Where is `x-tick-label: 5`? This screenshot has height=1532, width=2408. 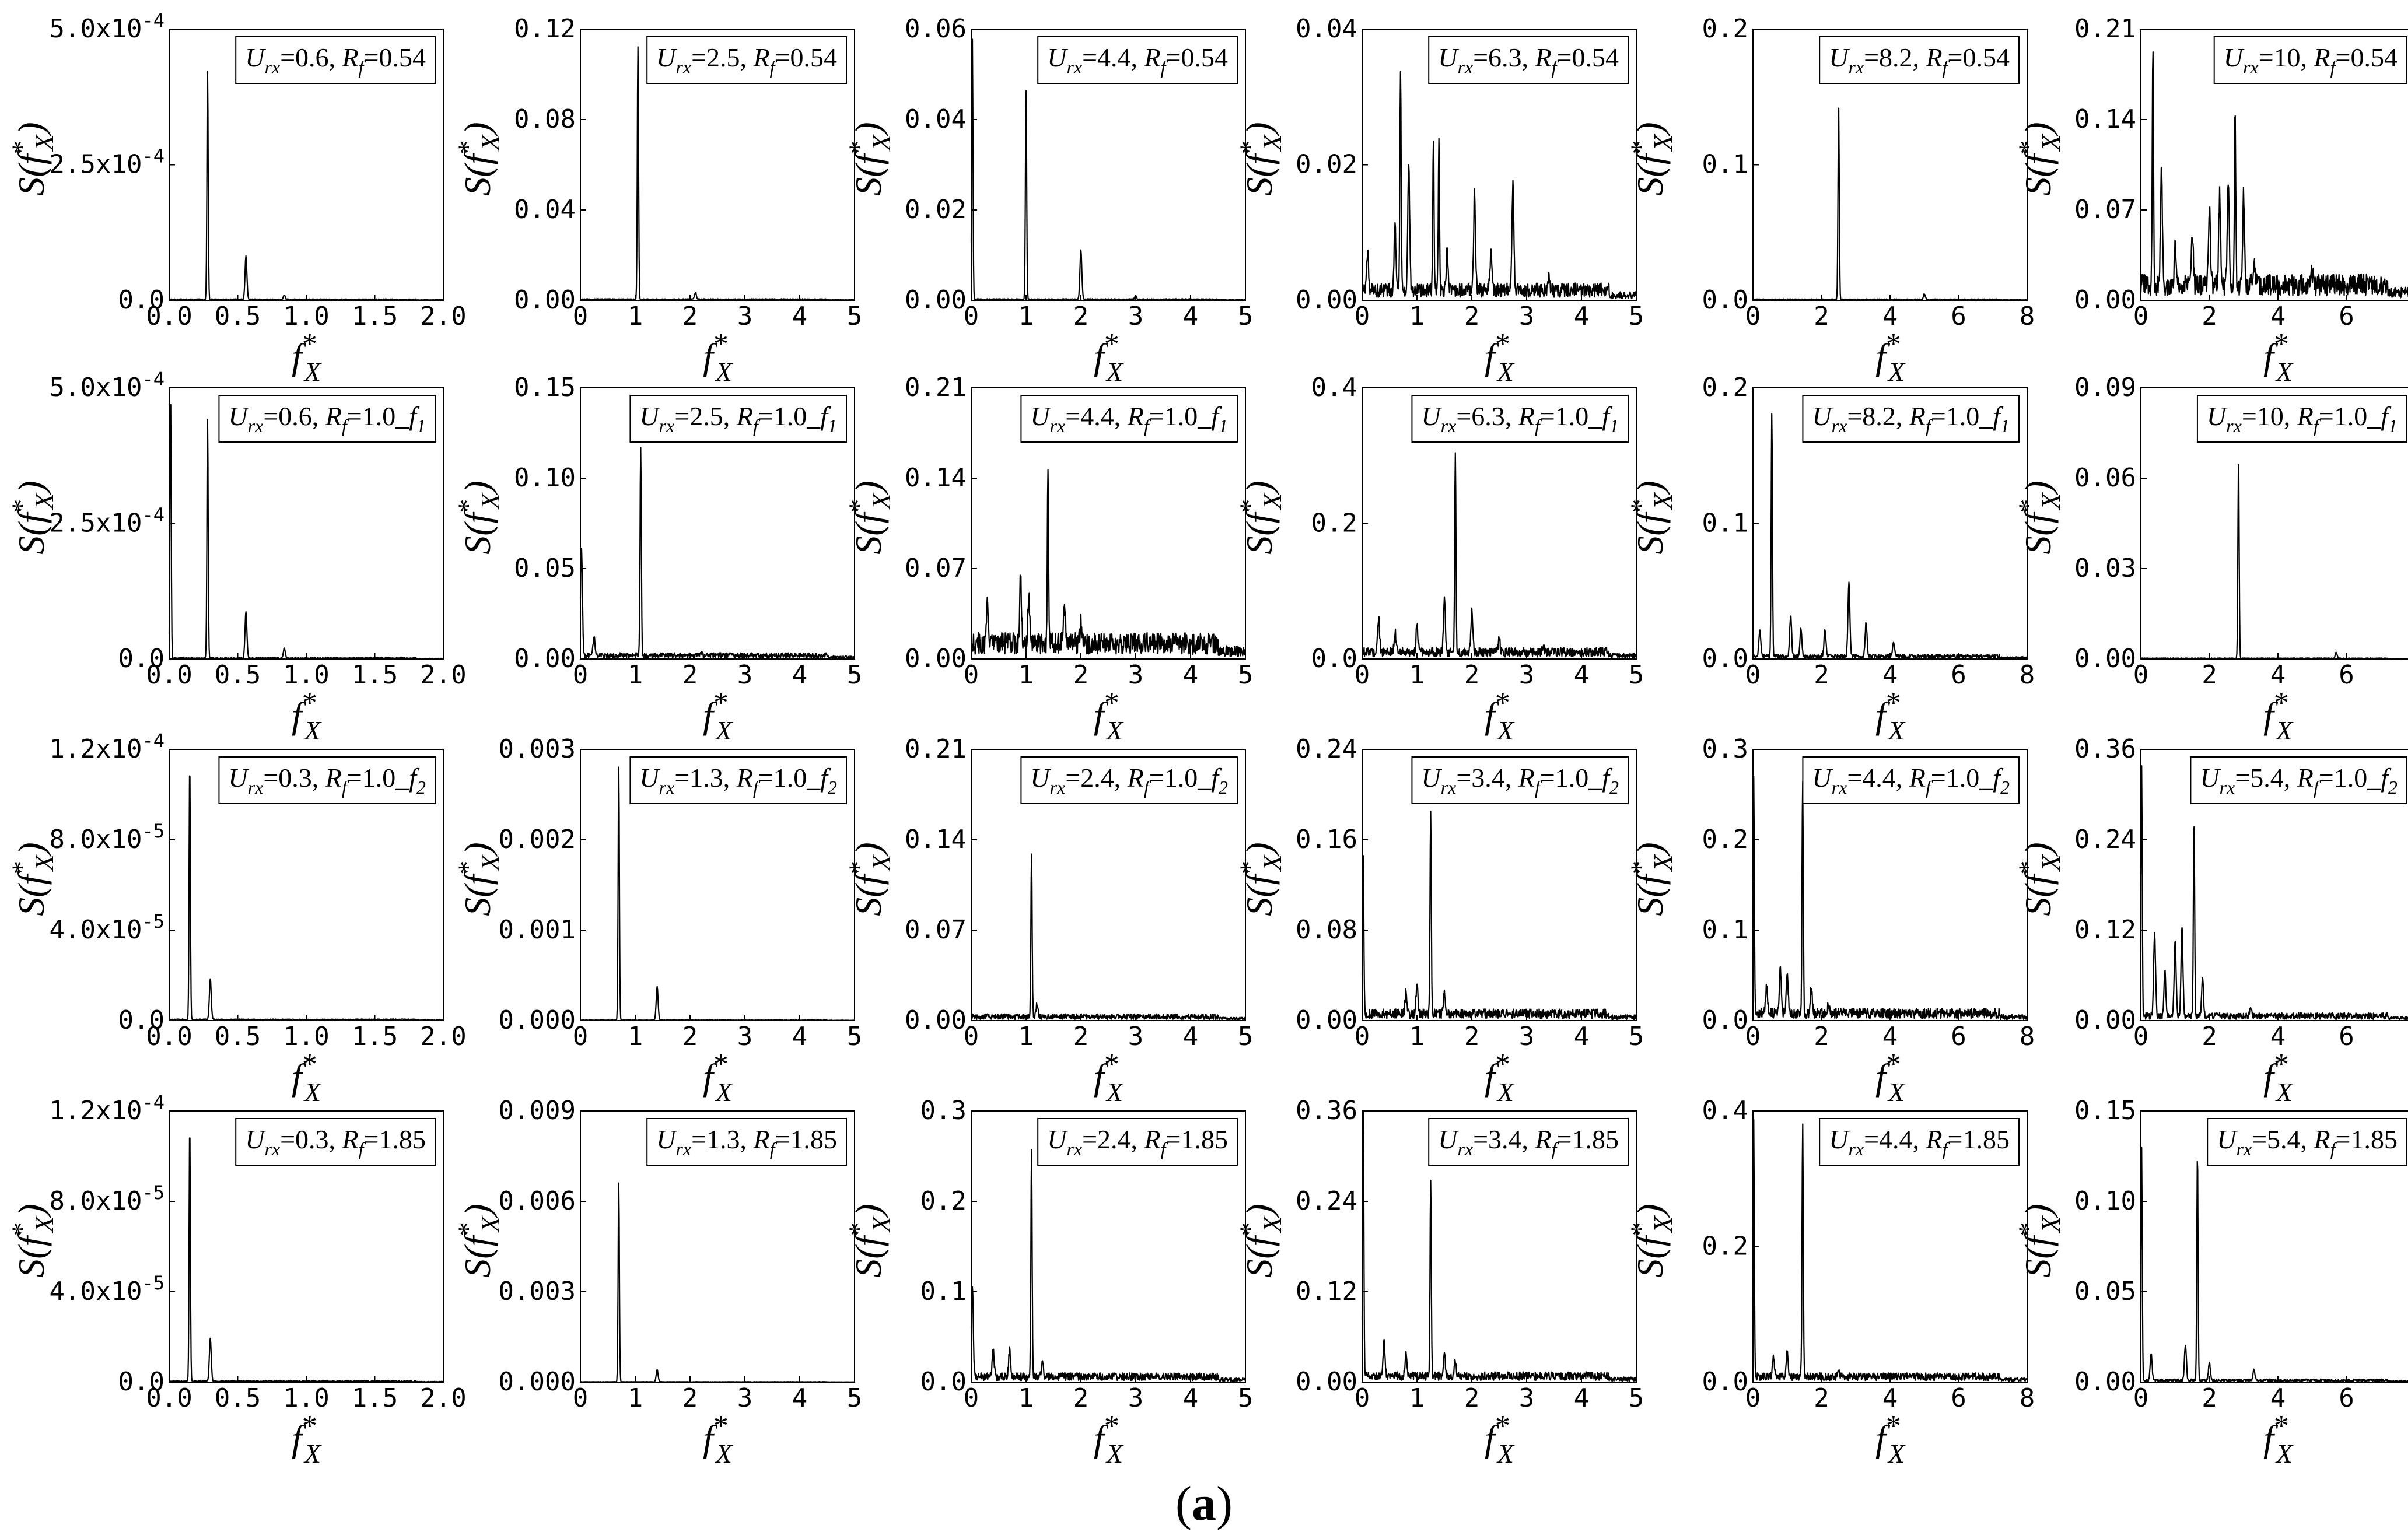
x-tick-label: 5 is located at coordinates (1246, 316).